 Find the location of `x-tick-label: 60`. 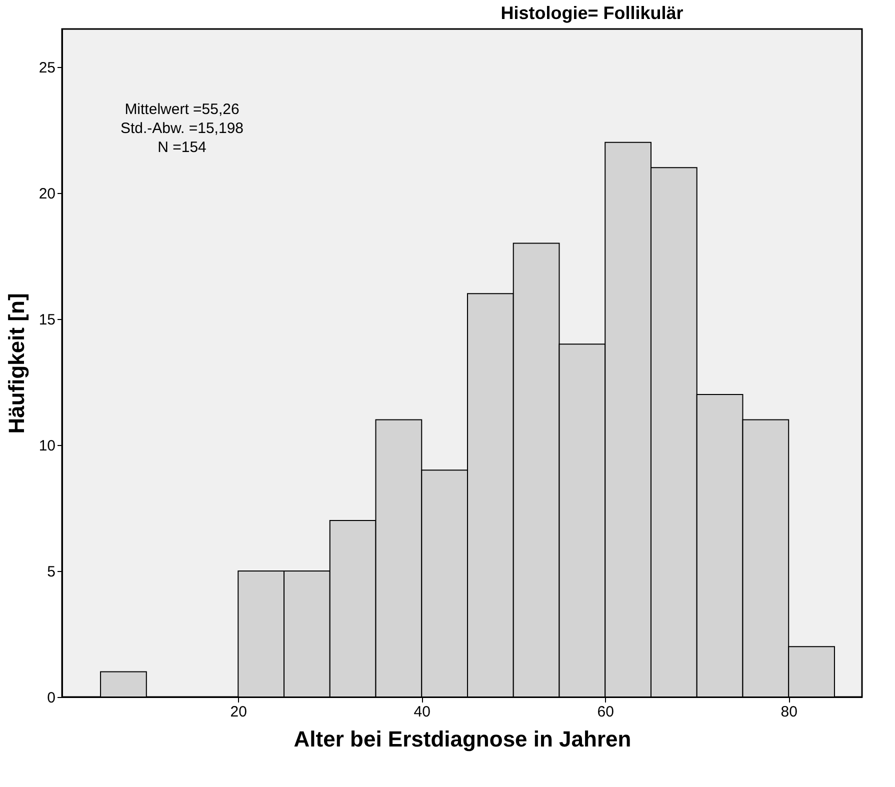

x-tick-label: 60 is located at coordinates (605, 712).